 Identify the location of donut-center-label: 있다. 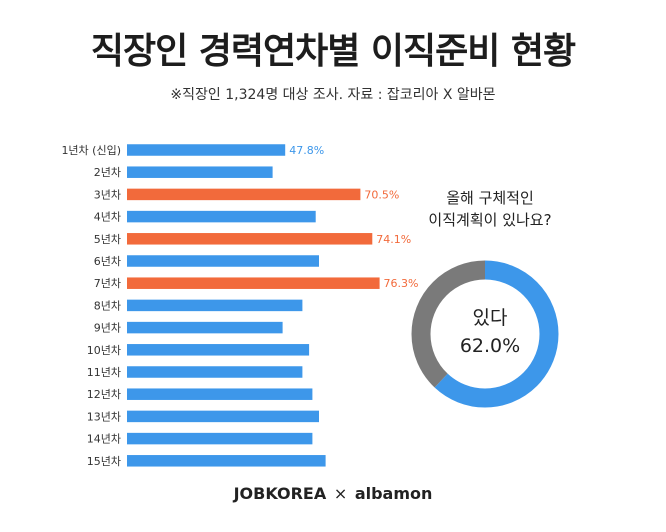
(490, 318).